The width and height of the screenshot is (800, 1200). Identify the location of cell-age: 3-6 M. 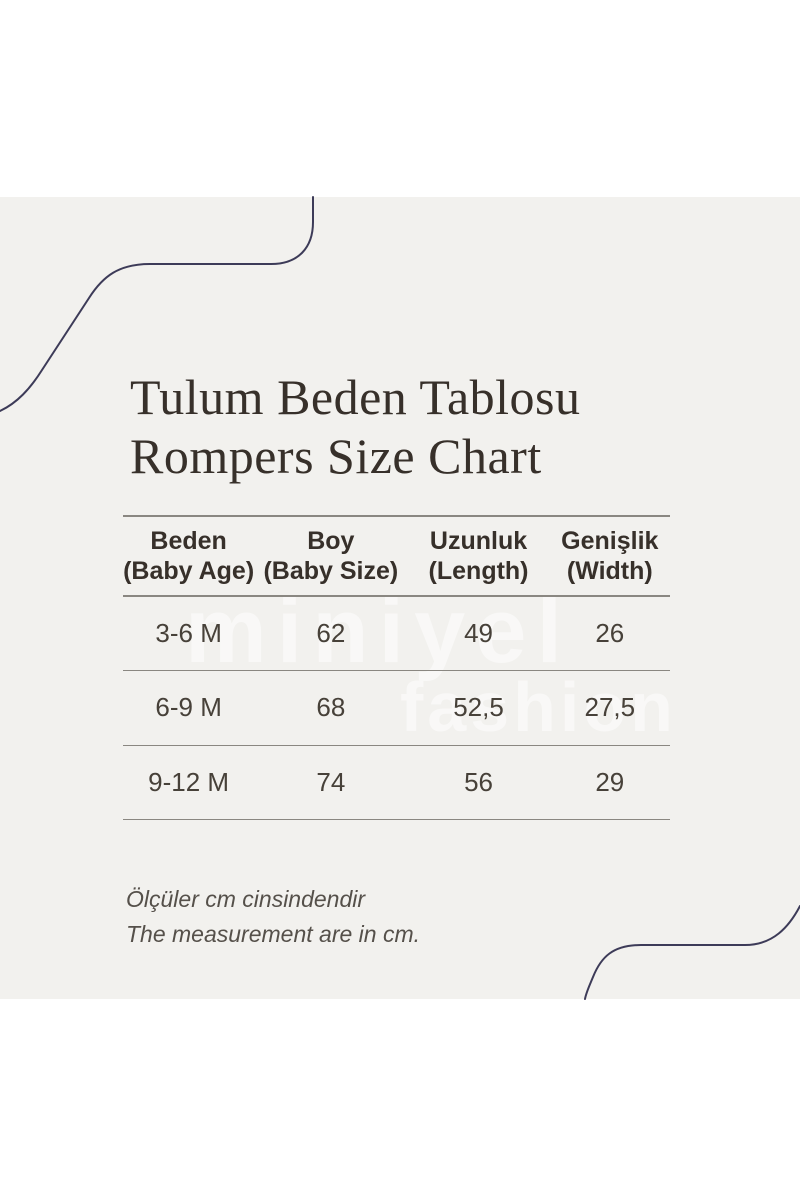
(188, 633).